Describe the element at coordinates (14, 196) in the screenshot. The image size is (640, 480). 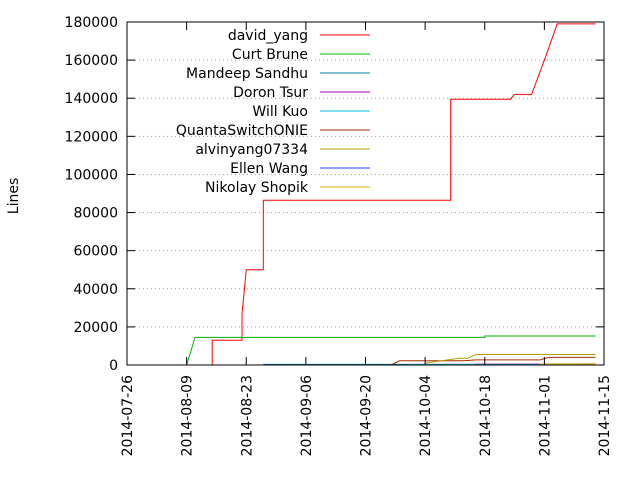
I see `y-axis-label: Lines` at that location.